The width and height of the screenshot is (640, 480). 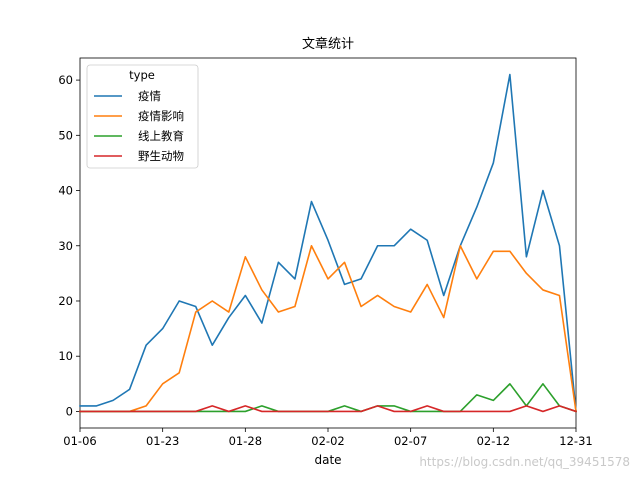 What do you see at coordinates (524, 462) in the screenshot?
I see `watermark-text: https://blog.csdn.net/qq_39451578` at bounding box center [524, 462].